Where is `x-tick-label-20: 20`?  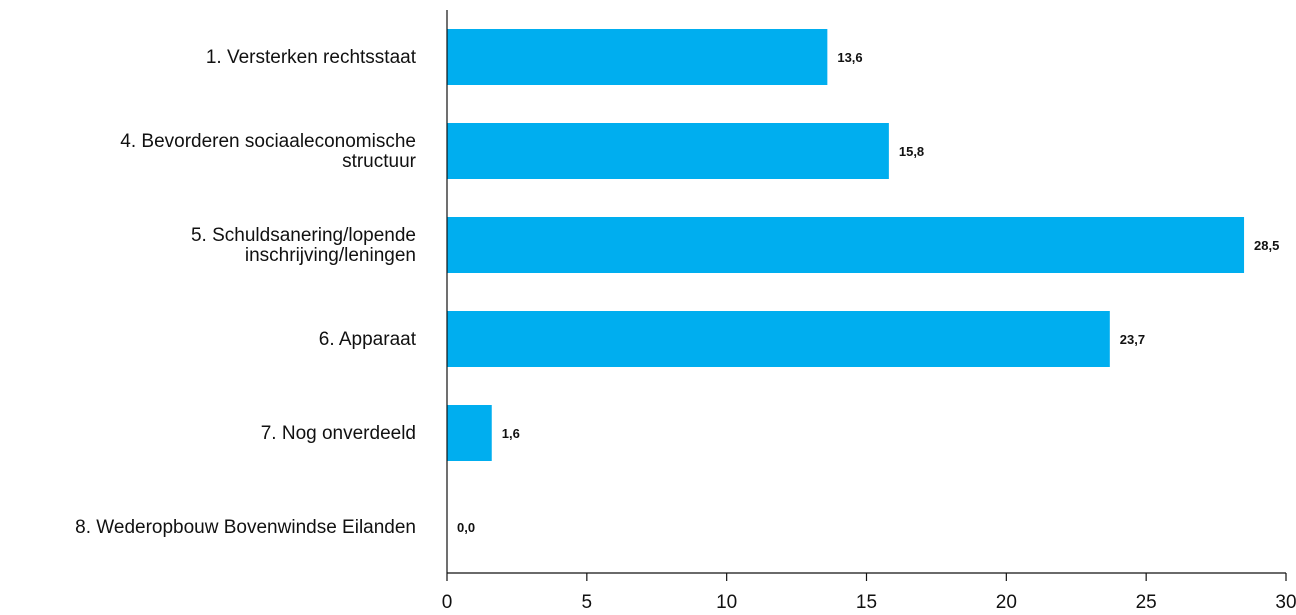 x-tick-label-20: 20 is located at coordinates (1006, 602).